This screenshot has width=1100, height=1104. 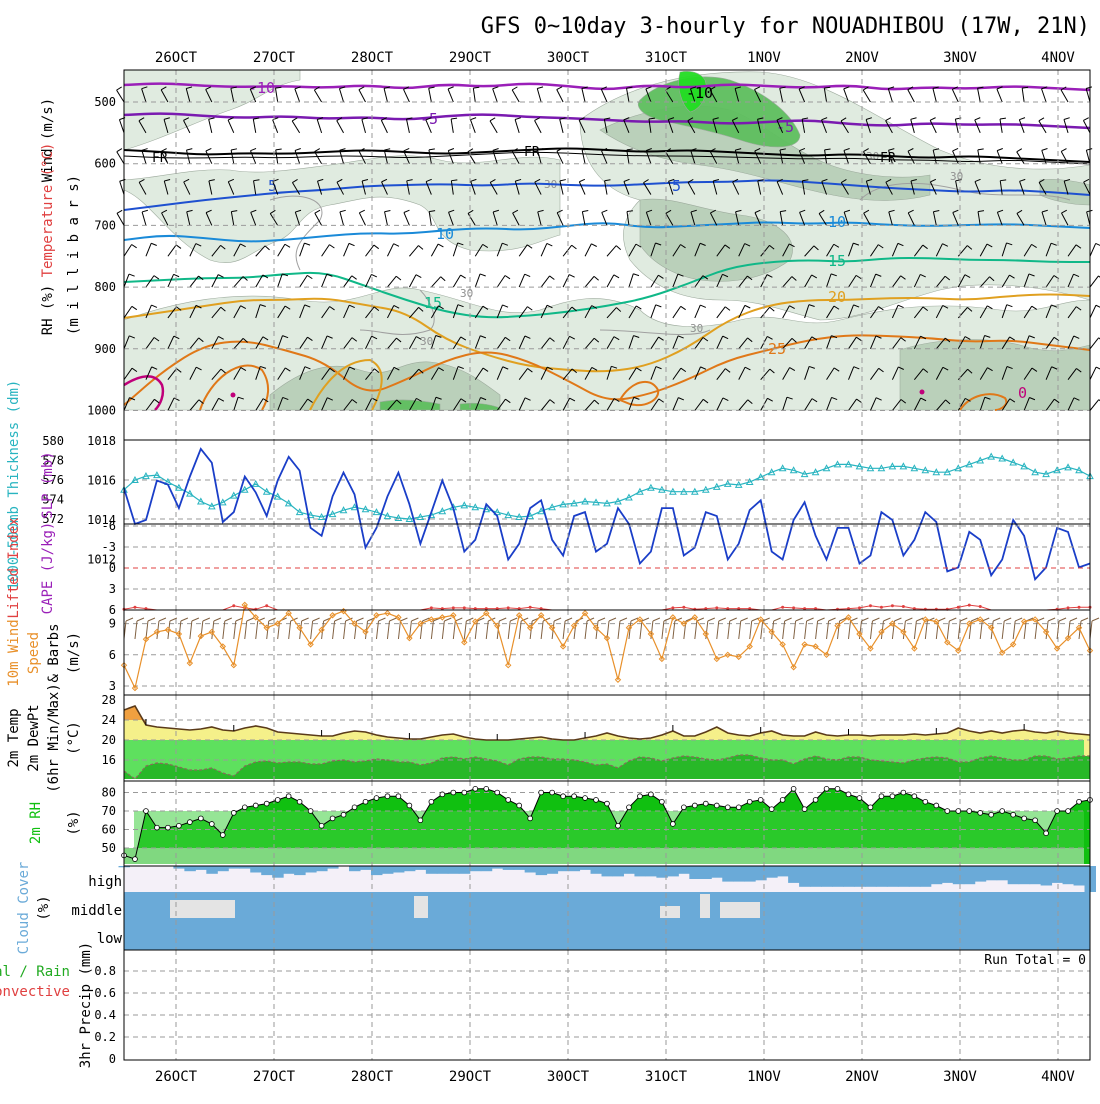 I want to click on cloud-level-high: high, so click(x=105, y=882).